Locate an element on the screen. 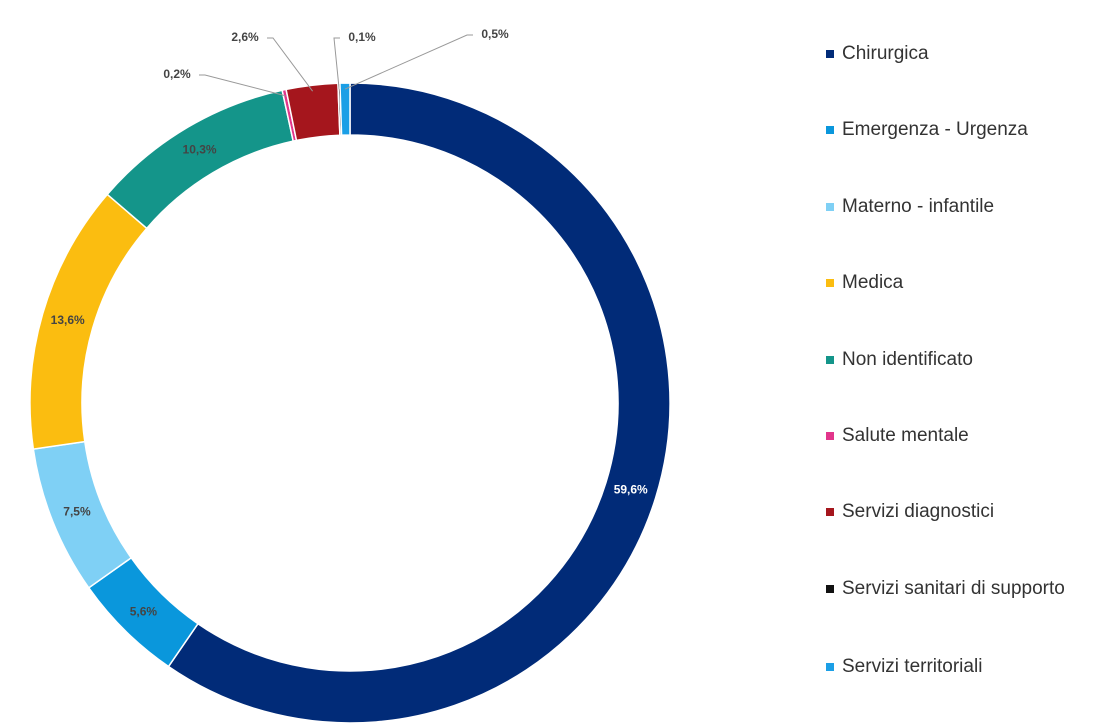 The width and height of the screenshot is (1112, 724). legend-label: Materno - infantile is located at coordinates (918, 206).